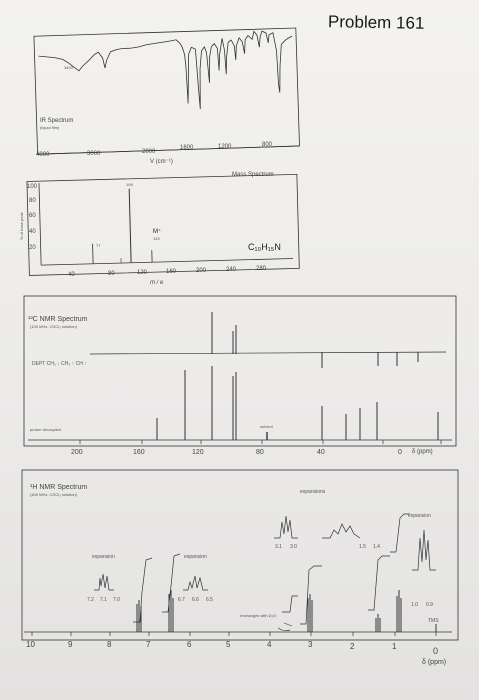 This screenshot has height=700, width=479. Describe the element at coordinates (90, 600) in the screenshot. I see `inset-left-tick-72: 7.2` at that location.